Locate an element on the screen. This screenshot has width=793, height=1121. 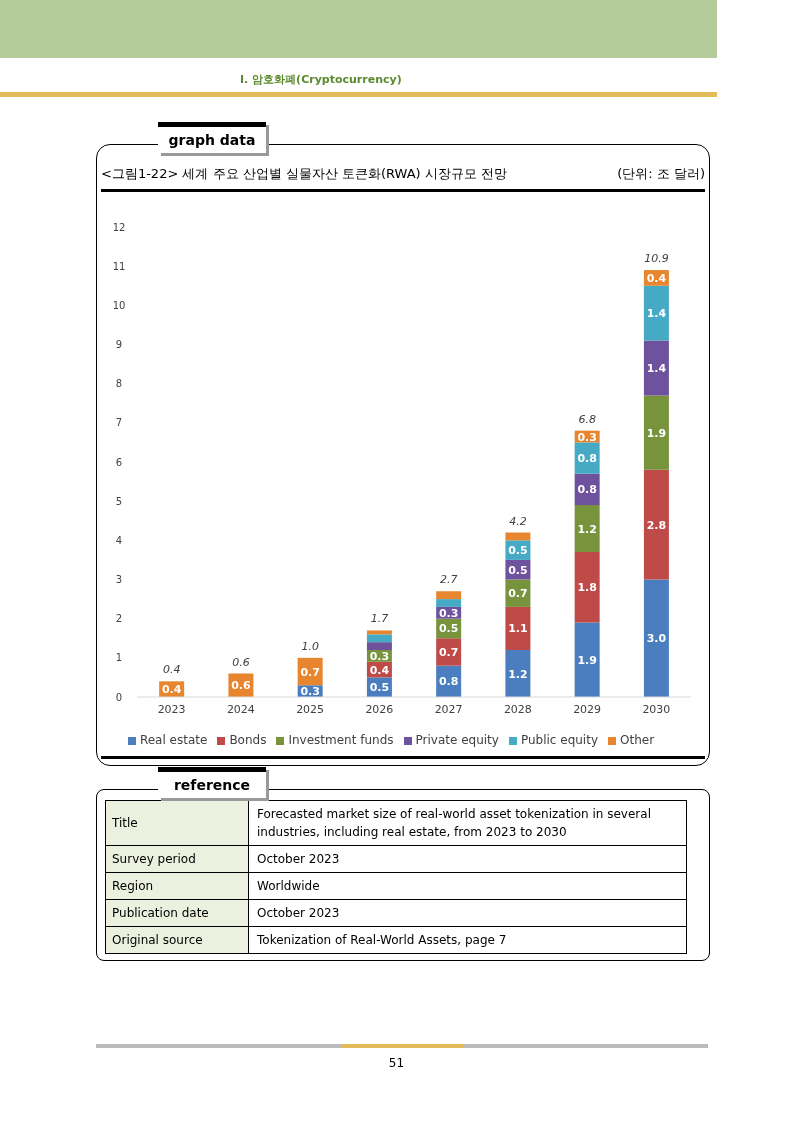
legend-label: Private equity is located at coordinates (457, 740).